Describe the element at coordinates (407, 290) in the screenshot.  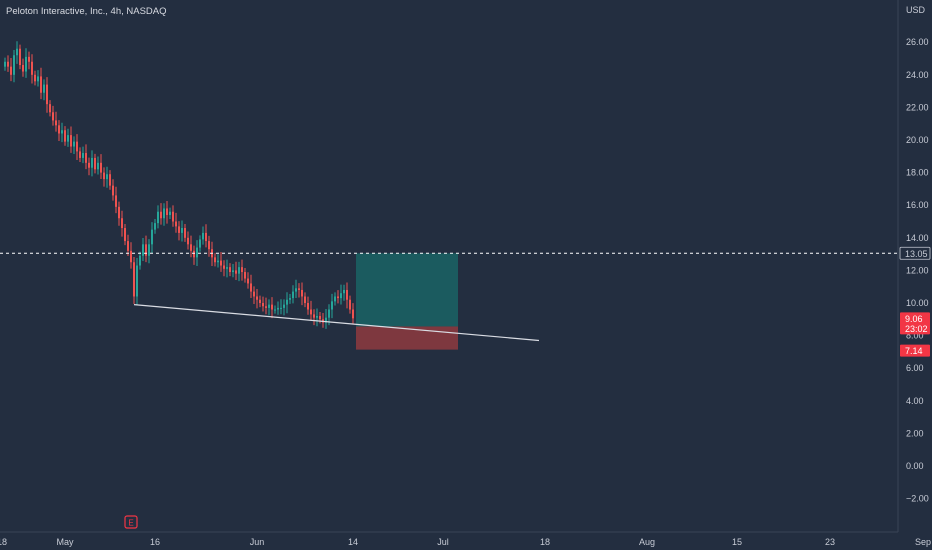
I see `profit-zone` at that location.